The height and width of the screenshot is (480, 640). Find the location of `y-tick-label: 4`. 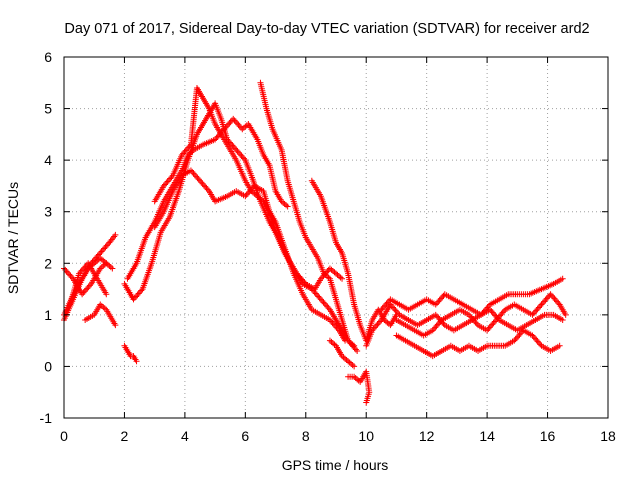

y-tick-label: 4 is located at coordinates (48, 160).